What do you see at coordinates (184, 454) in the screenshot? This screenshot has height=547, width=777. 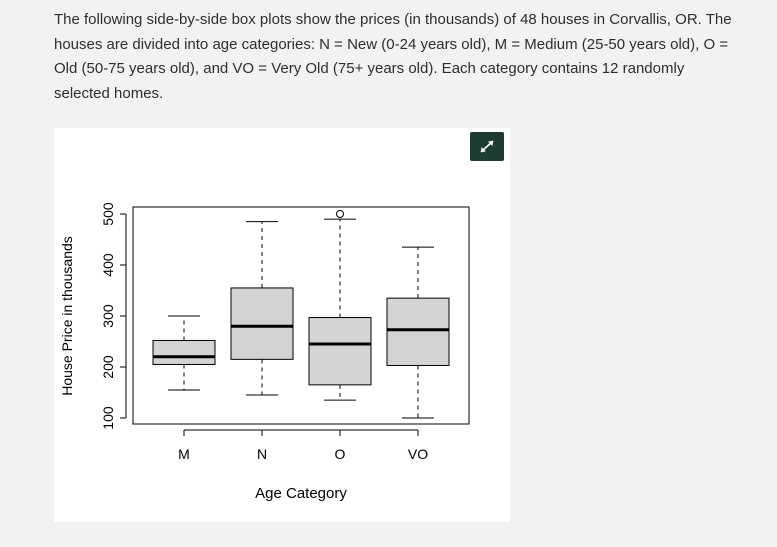 I see `x-tick-label: M` at bounding box center [184, 454].